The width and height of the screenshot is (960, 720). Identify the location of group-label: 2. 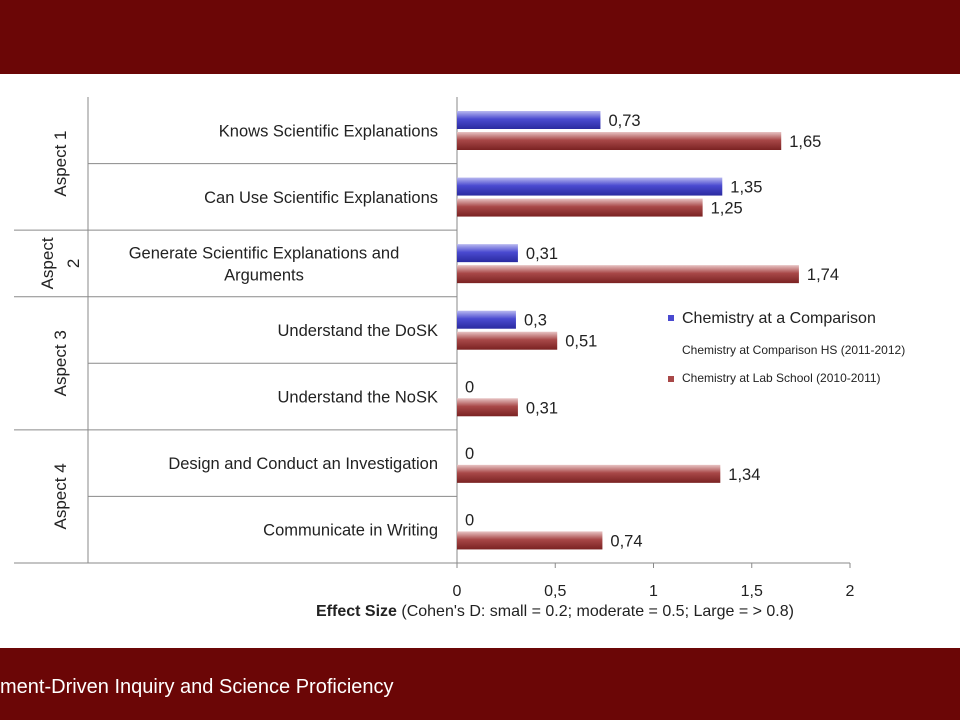
(73, 263).